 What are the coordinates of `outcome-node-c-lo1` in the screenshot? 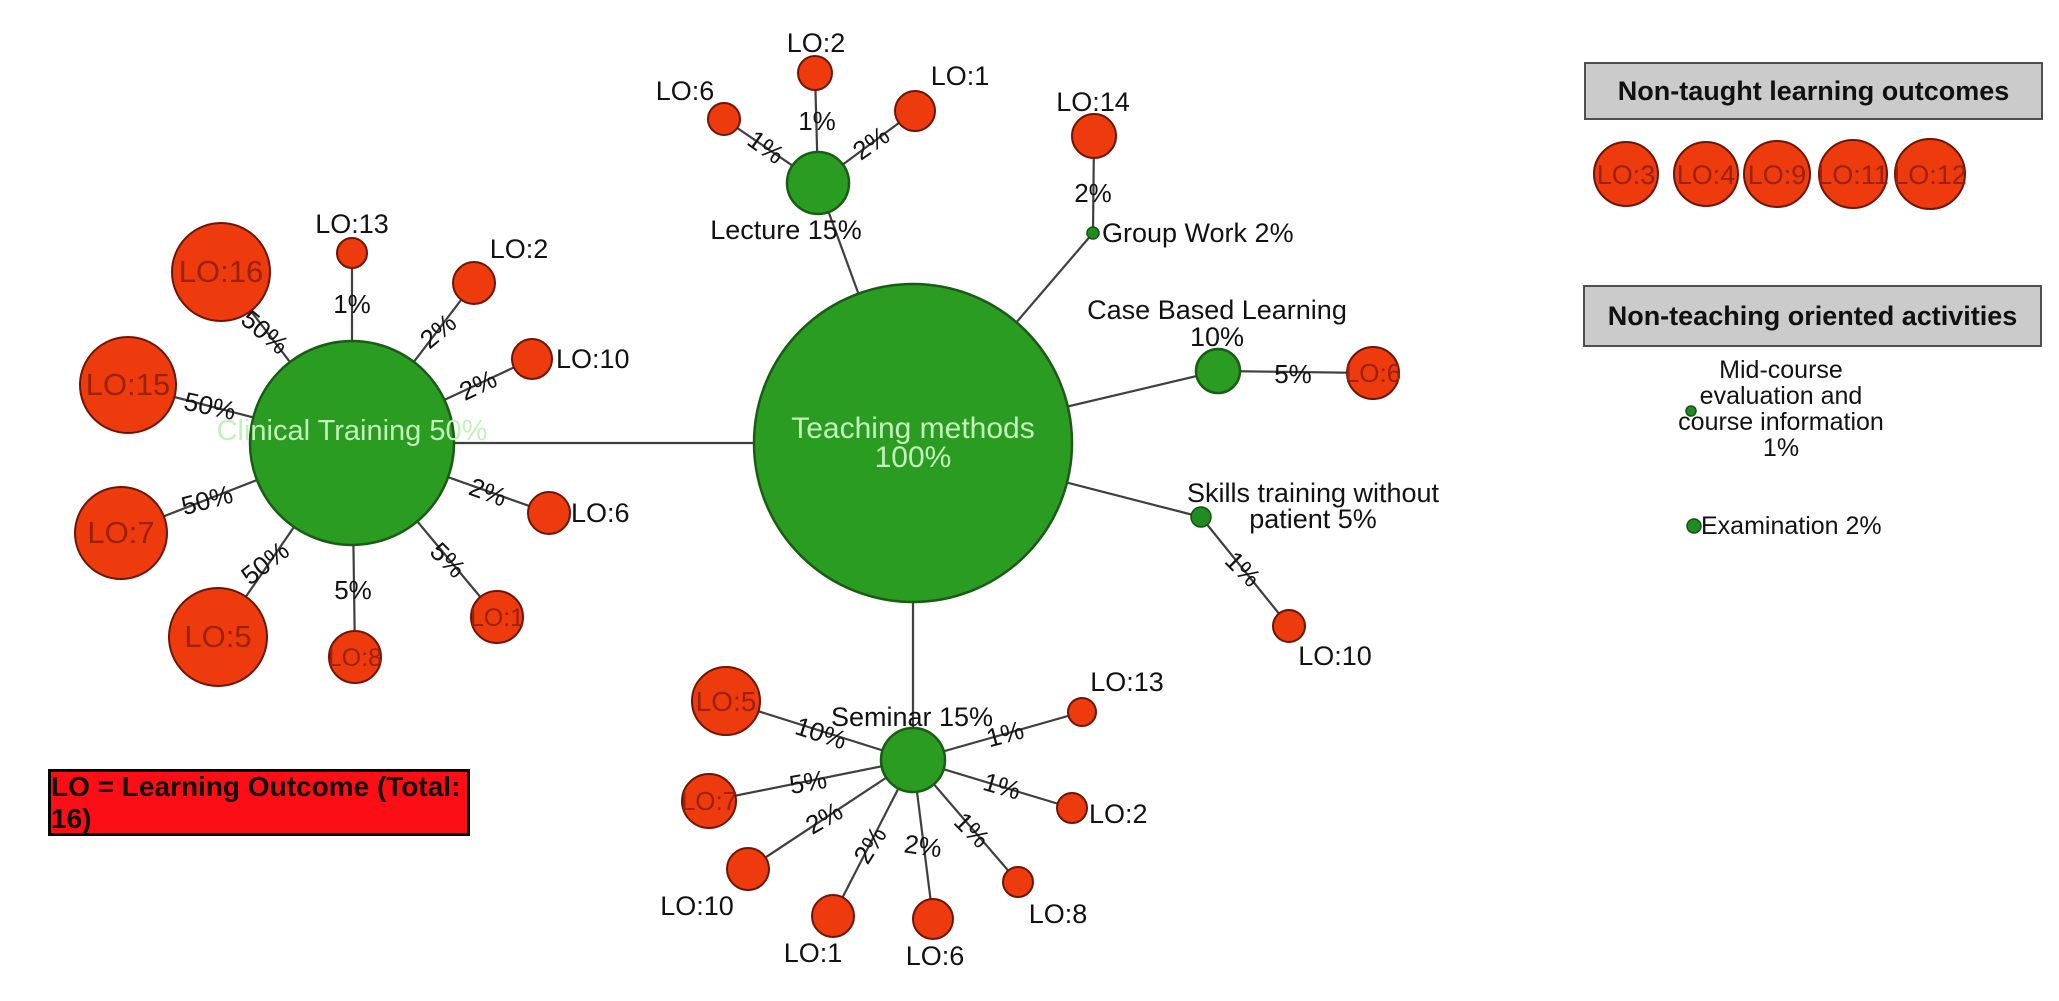 It's located at (497, 617).